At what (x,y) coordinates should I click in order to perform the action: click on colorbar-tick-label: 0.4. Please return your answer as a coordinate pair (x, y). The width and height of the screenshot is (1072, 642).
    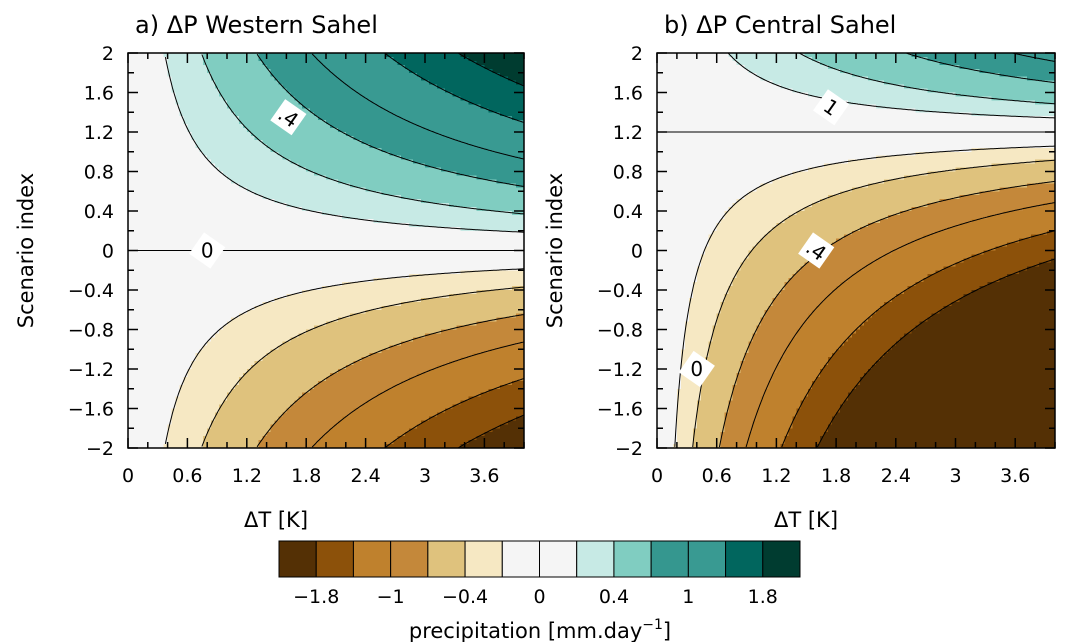
    Looking at the image, I should click on (614, 597).